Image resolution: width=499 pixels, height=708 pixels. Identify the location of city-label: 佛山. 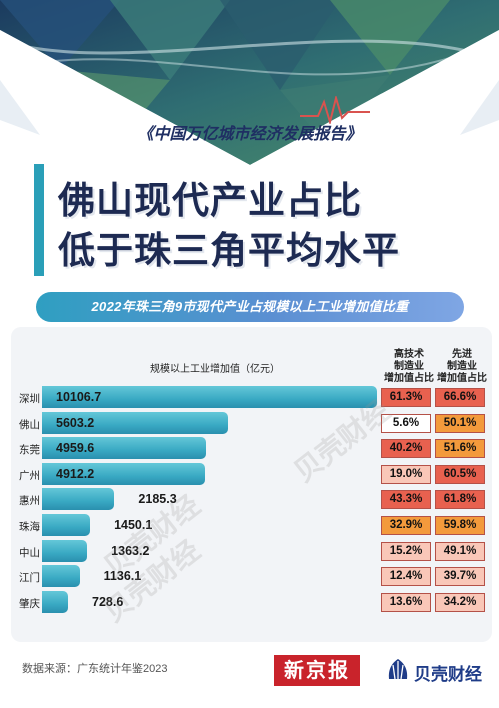
(29, 424).